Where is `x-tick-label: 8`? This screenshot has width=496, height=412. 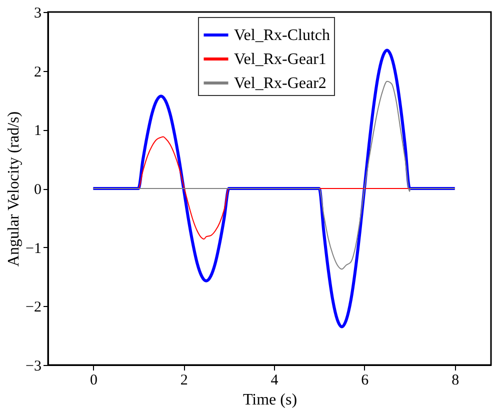 x-tick-label: 8 is located at coordinates (456, 380).